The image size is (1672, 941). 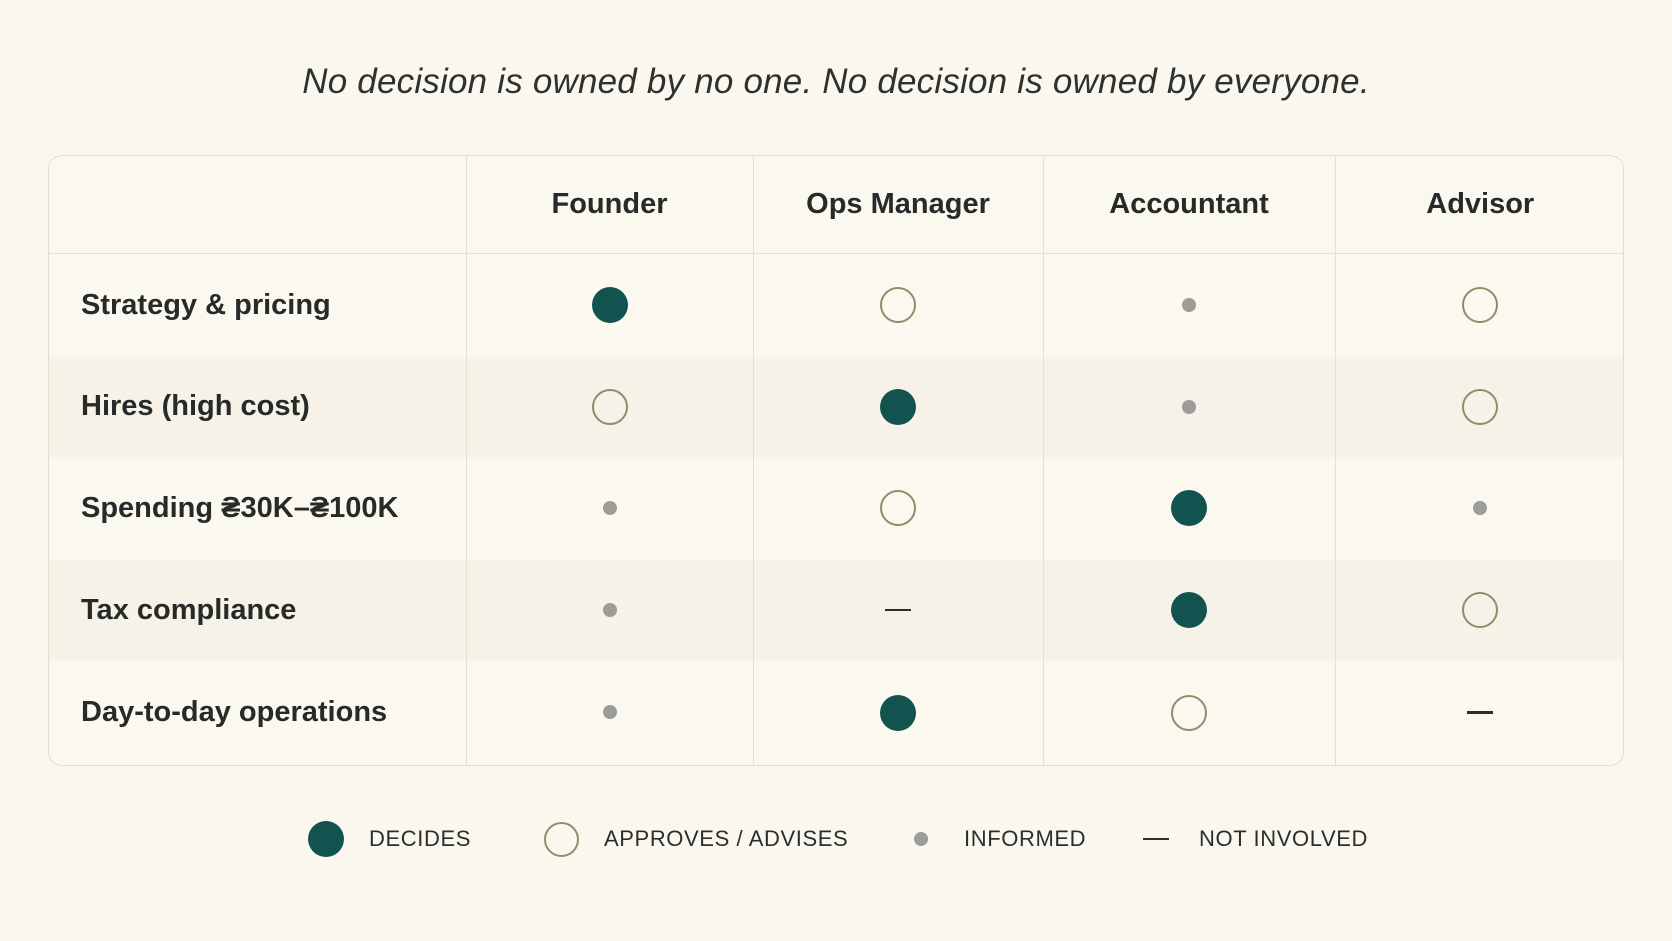 I want to click on header-row: Founder Ops Manager Accountant Advisor, so click(x=836, y=205).